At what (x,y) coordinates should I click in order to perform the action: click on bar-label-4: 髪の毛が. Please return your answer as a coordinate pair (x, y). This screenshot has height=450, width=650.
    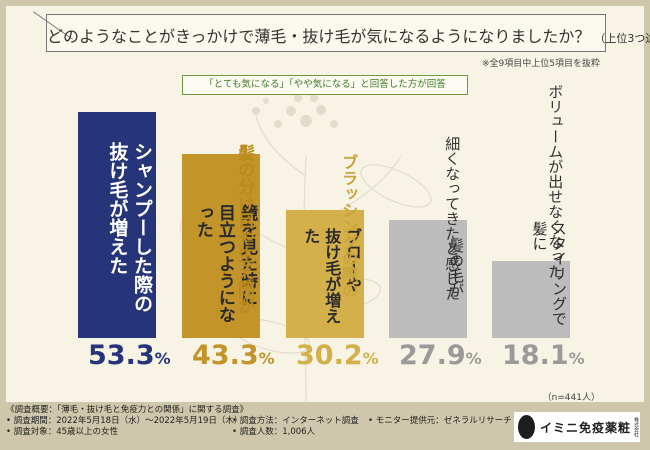
    Looking at the image, I should click on (428, 285).